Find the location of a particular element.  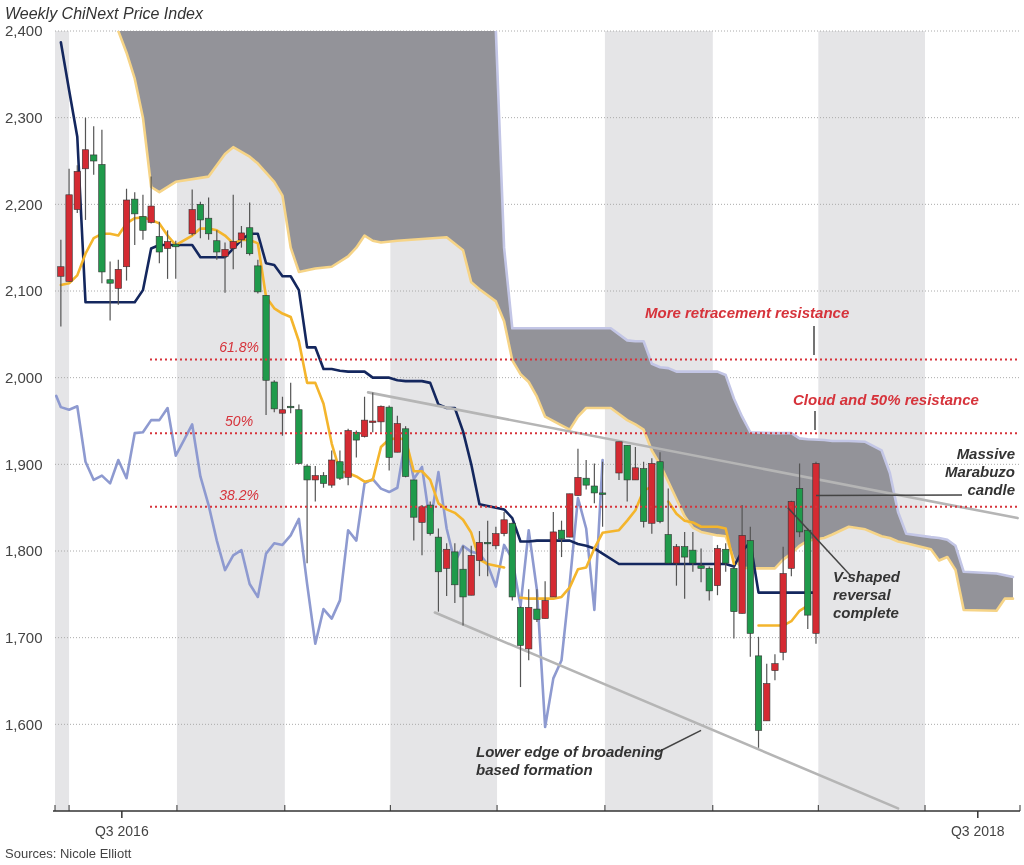

annotation: V-shaped reversal complete is located at coordinates (867, 594).